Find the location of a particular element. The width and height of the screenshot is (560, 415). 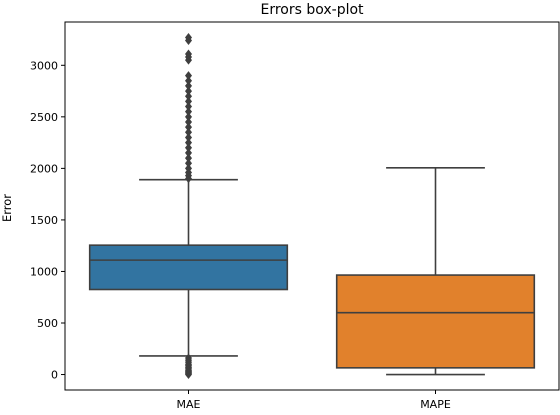

x-tick-label: MAPE is located at coordinates (435, 404).